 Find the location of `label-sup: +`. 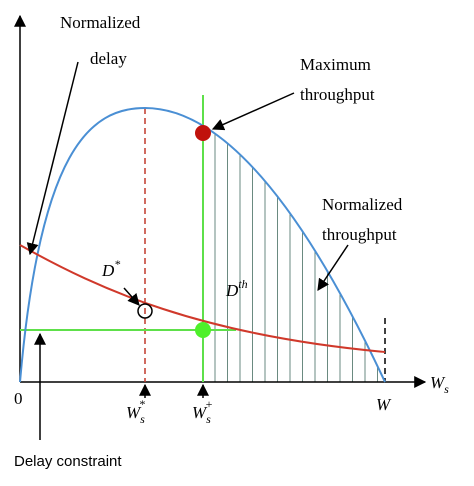

label-sup: + is located at coordinates (209, 404).